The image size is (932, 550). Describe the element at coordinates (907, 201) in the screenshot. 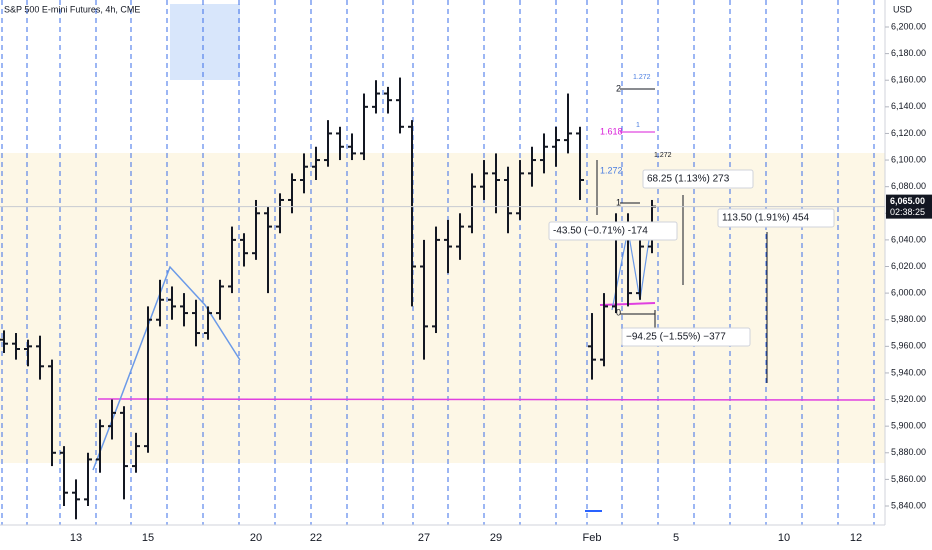

I see `last-price: 6,065.00` at that location.